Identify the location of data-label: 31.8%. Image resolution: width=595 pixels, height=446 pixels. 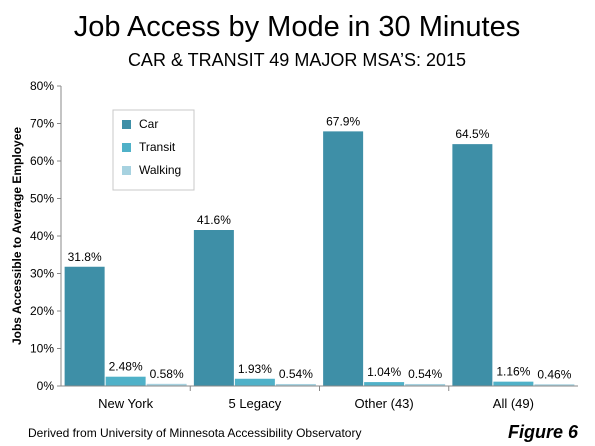
(85, 257).